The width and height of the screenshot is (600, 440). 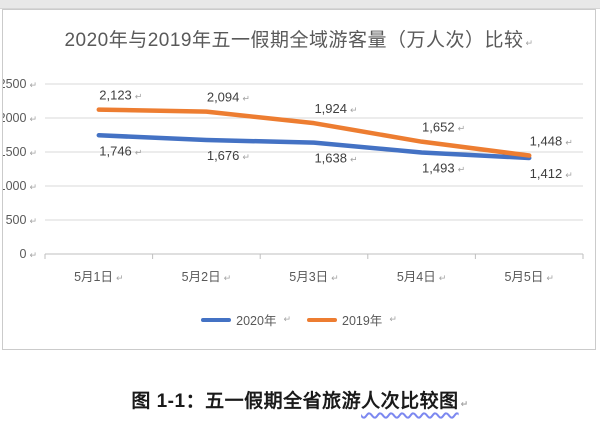 What do you see at coordinates (443, 167) in the screenshot?
I see `data-label-2020年: 1,493 ↵` at bounding box center [443, 167].